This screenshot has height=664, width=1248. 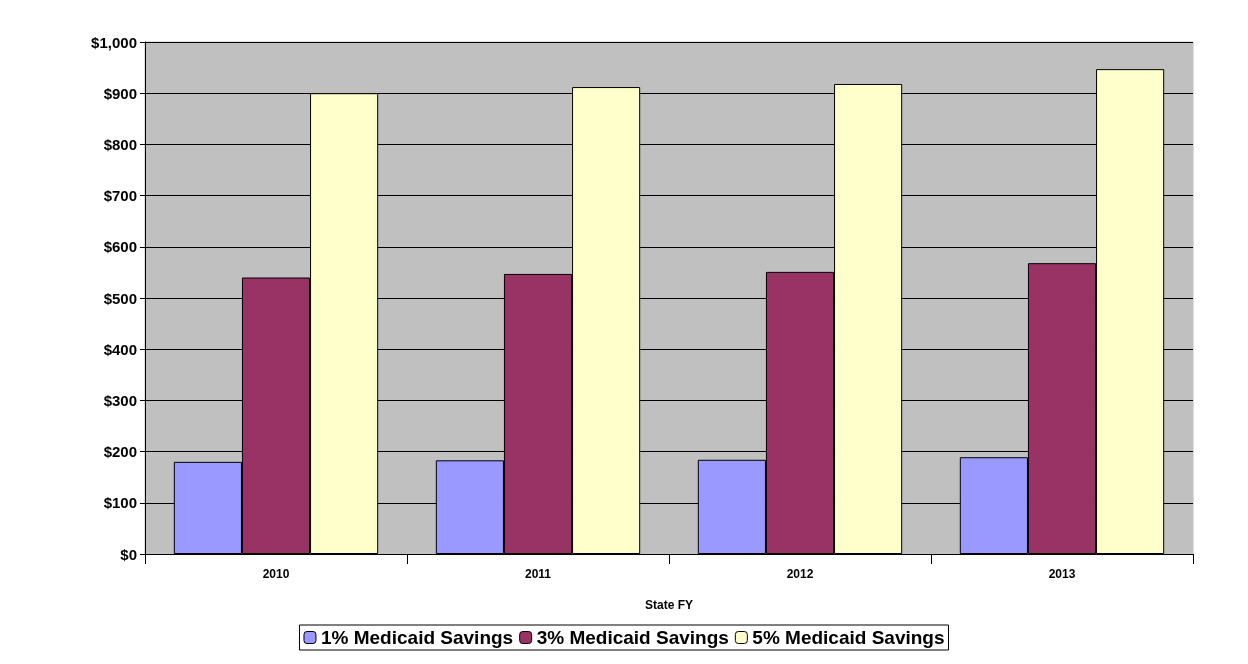 I want to click on y-tick-label: $100, so click(x=120, y=503).